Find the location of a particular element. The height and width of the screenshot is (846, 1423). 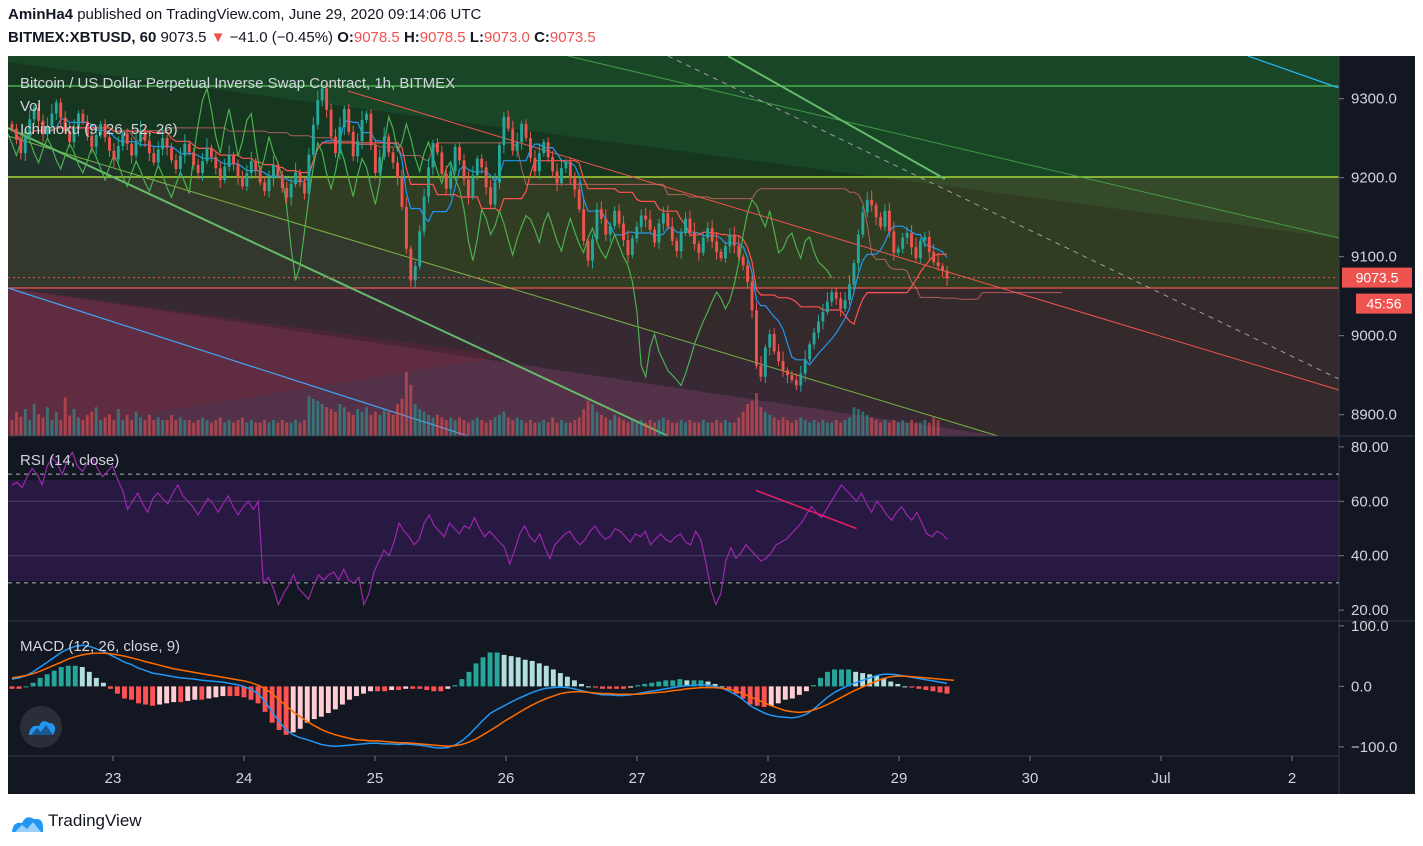

rsi-trendline is located at coordinates (806, 509).